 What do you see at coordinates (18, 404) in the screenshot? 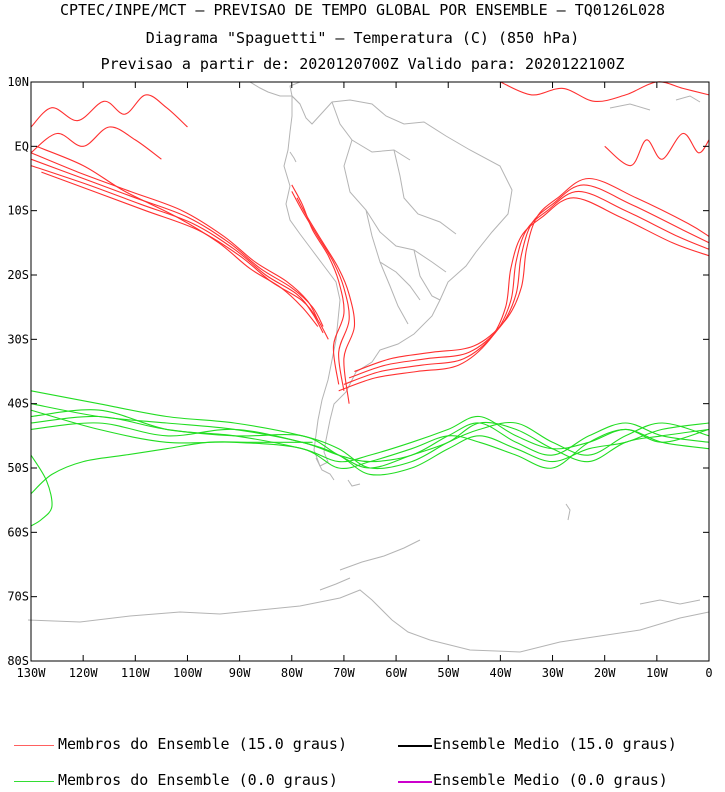
I see `y-tick-label: 40S` at bounding box center [18, 404].